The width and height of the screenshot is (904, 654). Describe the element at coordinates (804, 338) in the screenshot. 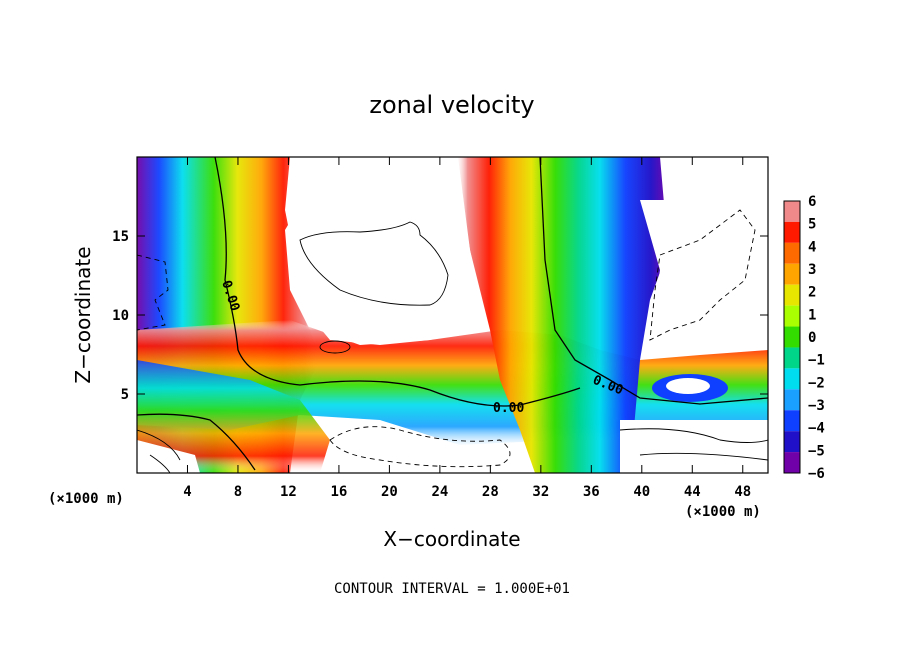

I see `colorbar: 6 5 4 3 2 1 0 −1 −2 −3 −4 −5 −6` at that location.